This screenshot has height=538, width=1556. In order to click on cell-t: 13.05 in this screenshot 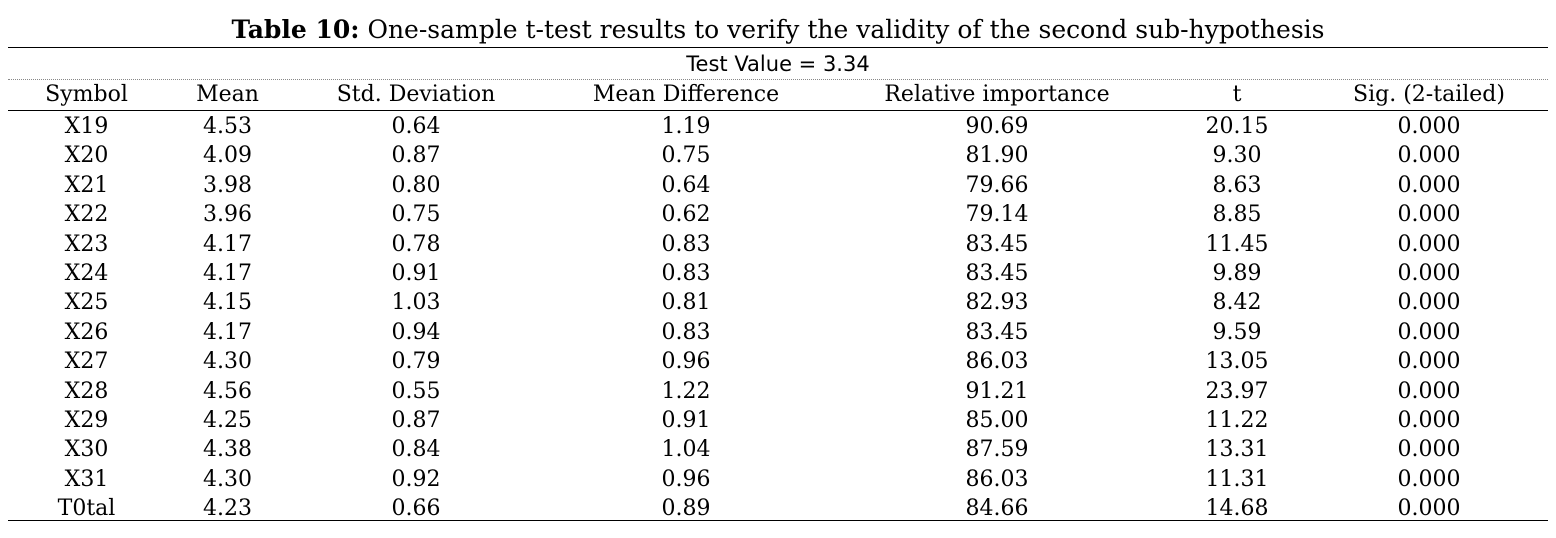, I will do `click(1237, 362)`.